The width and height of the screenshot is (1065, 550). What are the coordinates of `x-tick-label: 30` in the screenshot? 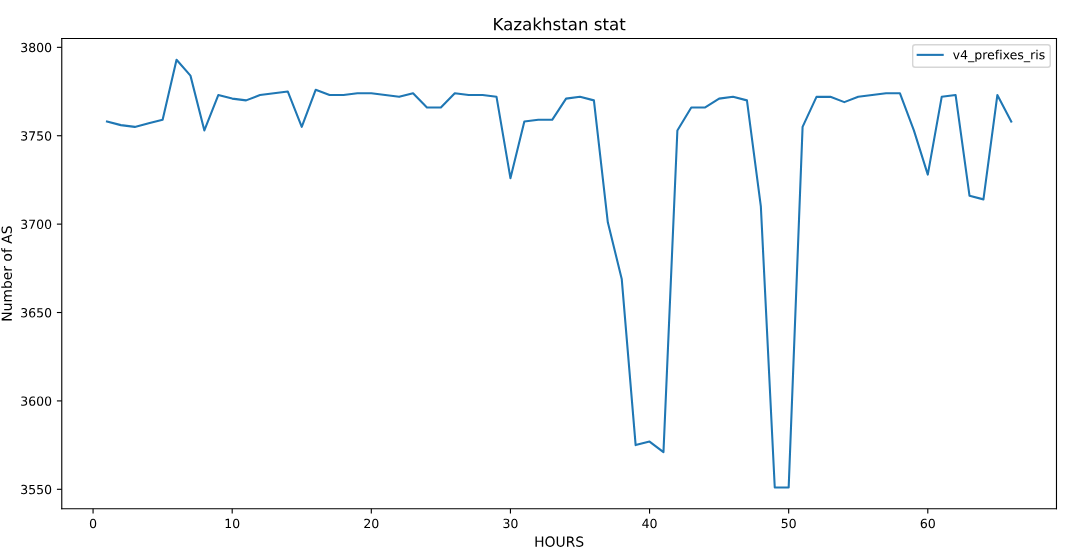 It's located at (510, 523).